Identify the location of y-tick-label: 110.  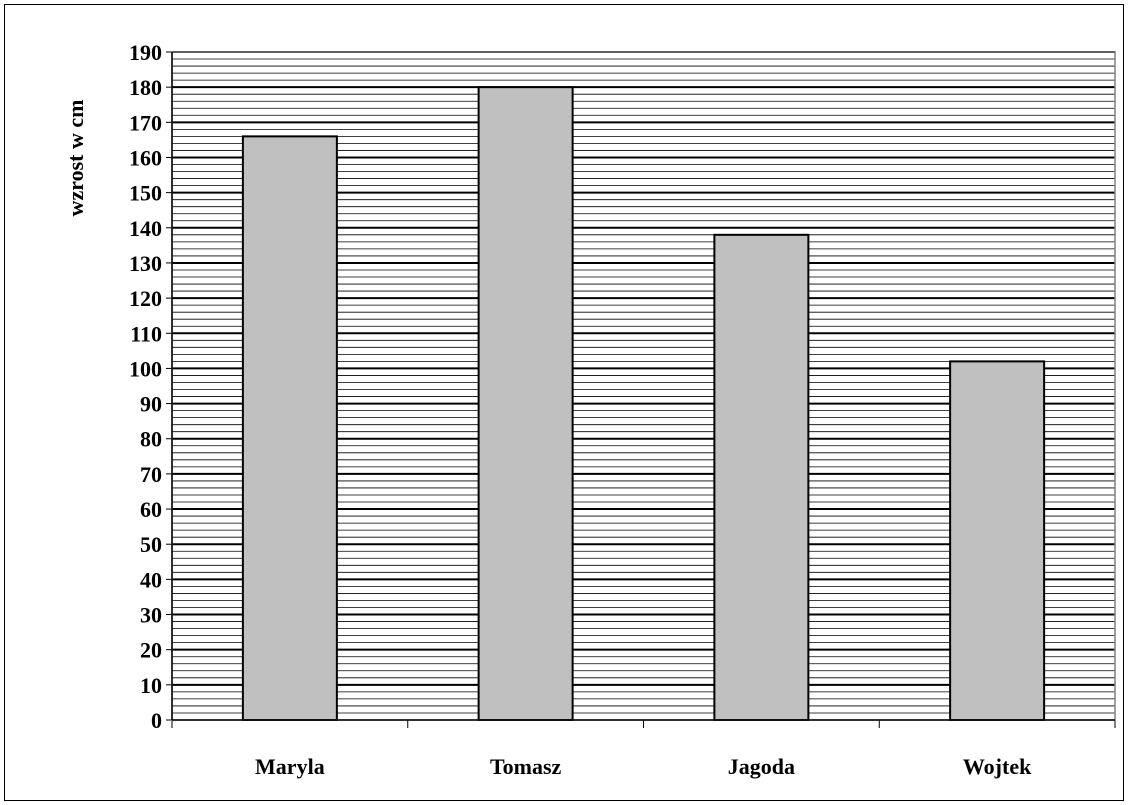
(146, 333).